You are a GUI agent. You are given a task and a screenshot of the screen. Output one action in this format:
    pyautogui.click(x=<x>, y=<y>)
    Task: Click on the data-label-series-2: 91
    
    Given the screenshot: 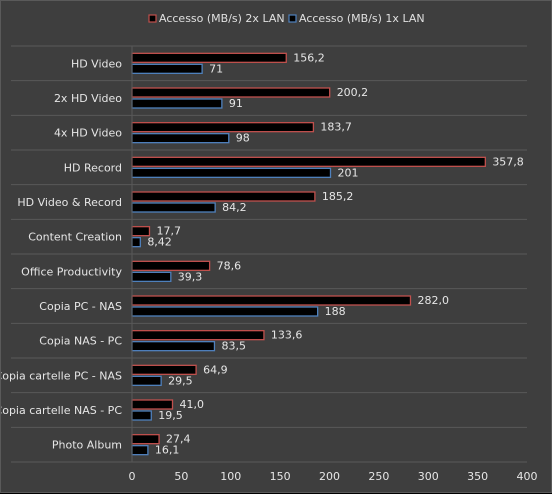 What is the action you would take?
    pyautogui.click(x=236, y=103)
    